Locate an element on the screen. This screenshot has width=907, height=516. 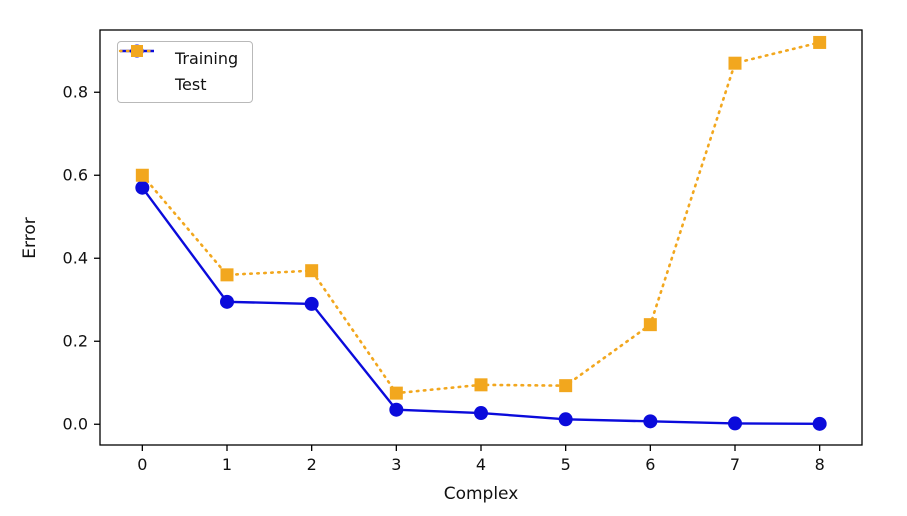
svg-text: 6 is located at coordinates (650, 464).